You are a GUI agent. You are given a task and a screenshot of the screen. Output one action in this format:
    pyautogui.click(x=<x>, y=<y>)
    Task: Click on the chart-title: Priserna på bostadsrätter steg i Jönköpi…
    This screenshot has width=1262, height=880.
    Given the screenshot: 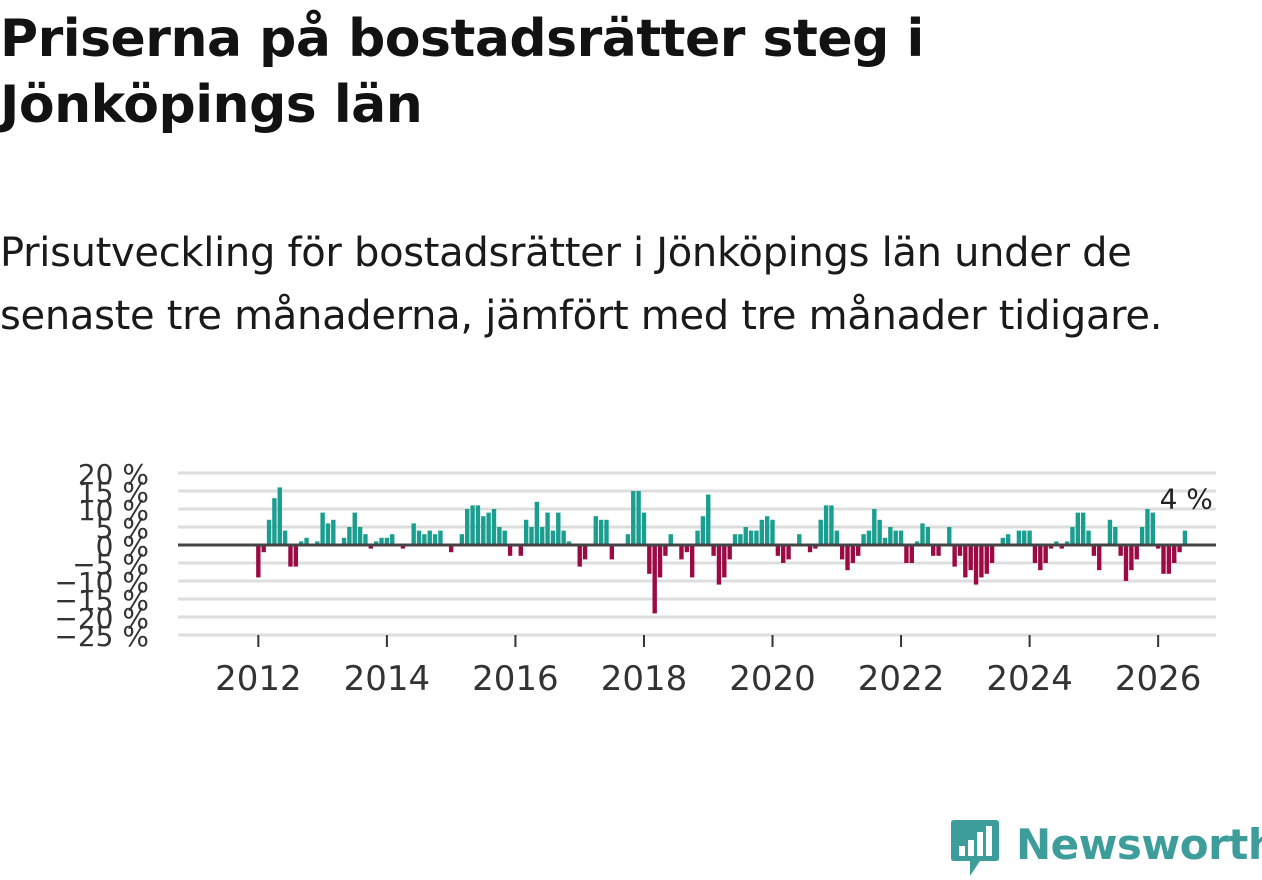 What is the action you would take?
    pyautogui.click(x=462, y=72)
    